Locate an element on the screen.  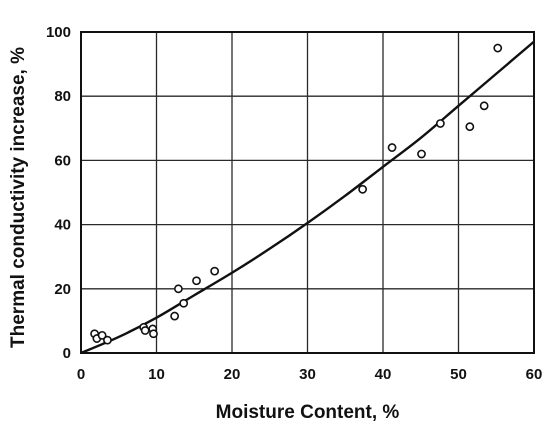
y-axis-title: Thermal conductivity increase, % is located at coordinates (18, 197).